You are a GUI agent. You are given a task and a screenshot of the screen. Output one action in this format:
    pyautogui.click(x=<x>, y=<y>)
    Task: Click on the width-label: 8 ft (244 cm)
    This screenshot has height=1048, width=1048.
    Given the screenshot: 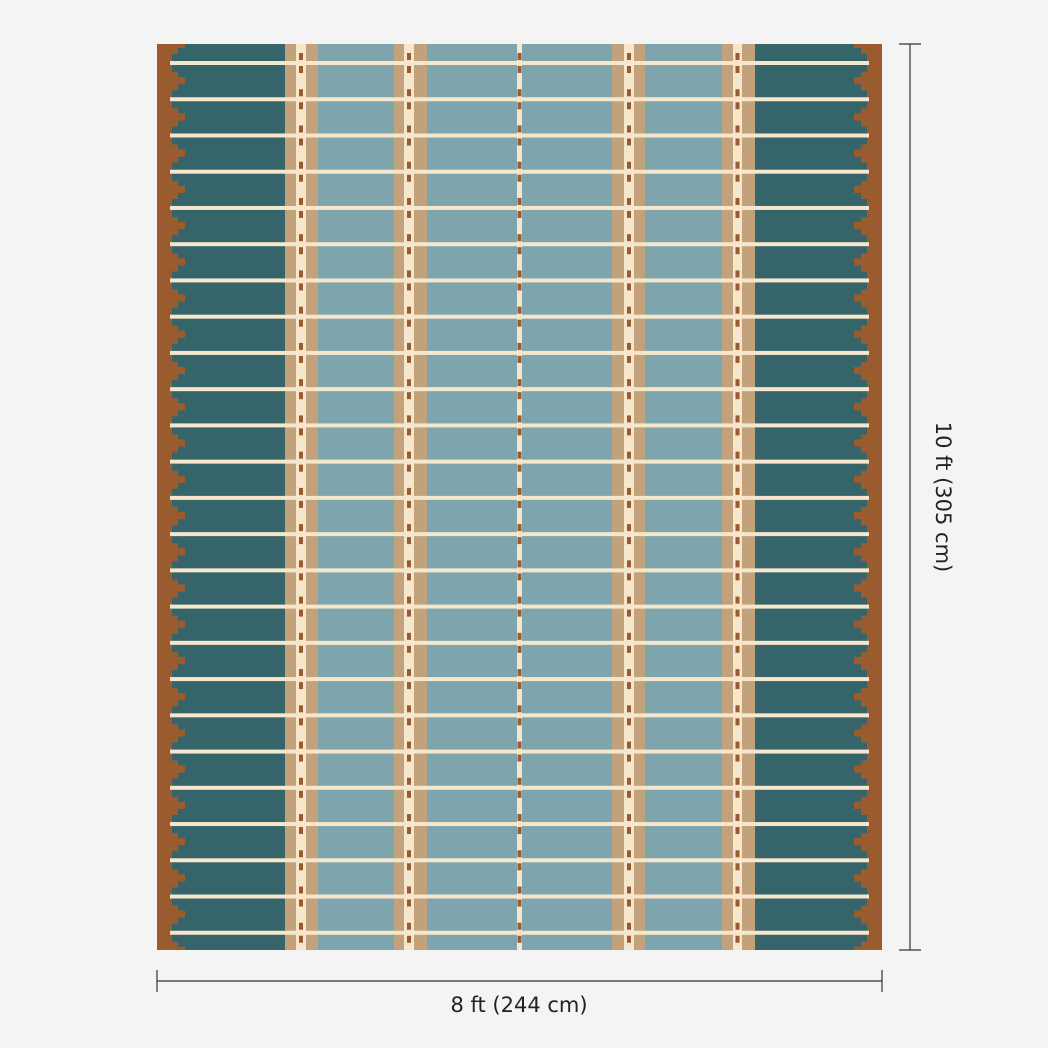 What is the action you would take?
    pyautogui.click(x=518, y=1005)
    